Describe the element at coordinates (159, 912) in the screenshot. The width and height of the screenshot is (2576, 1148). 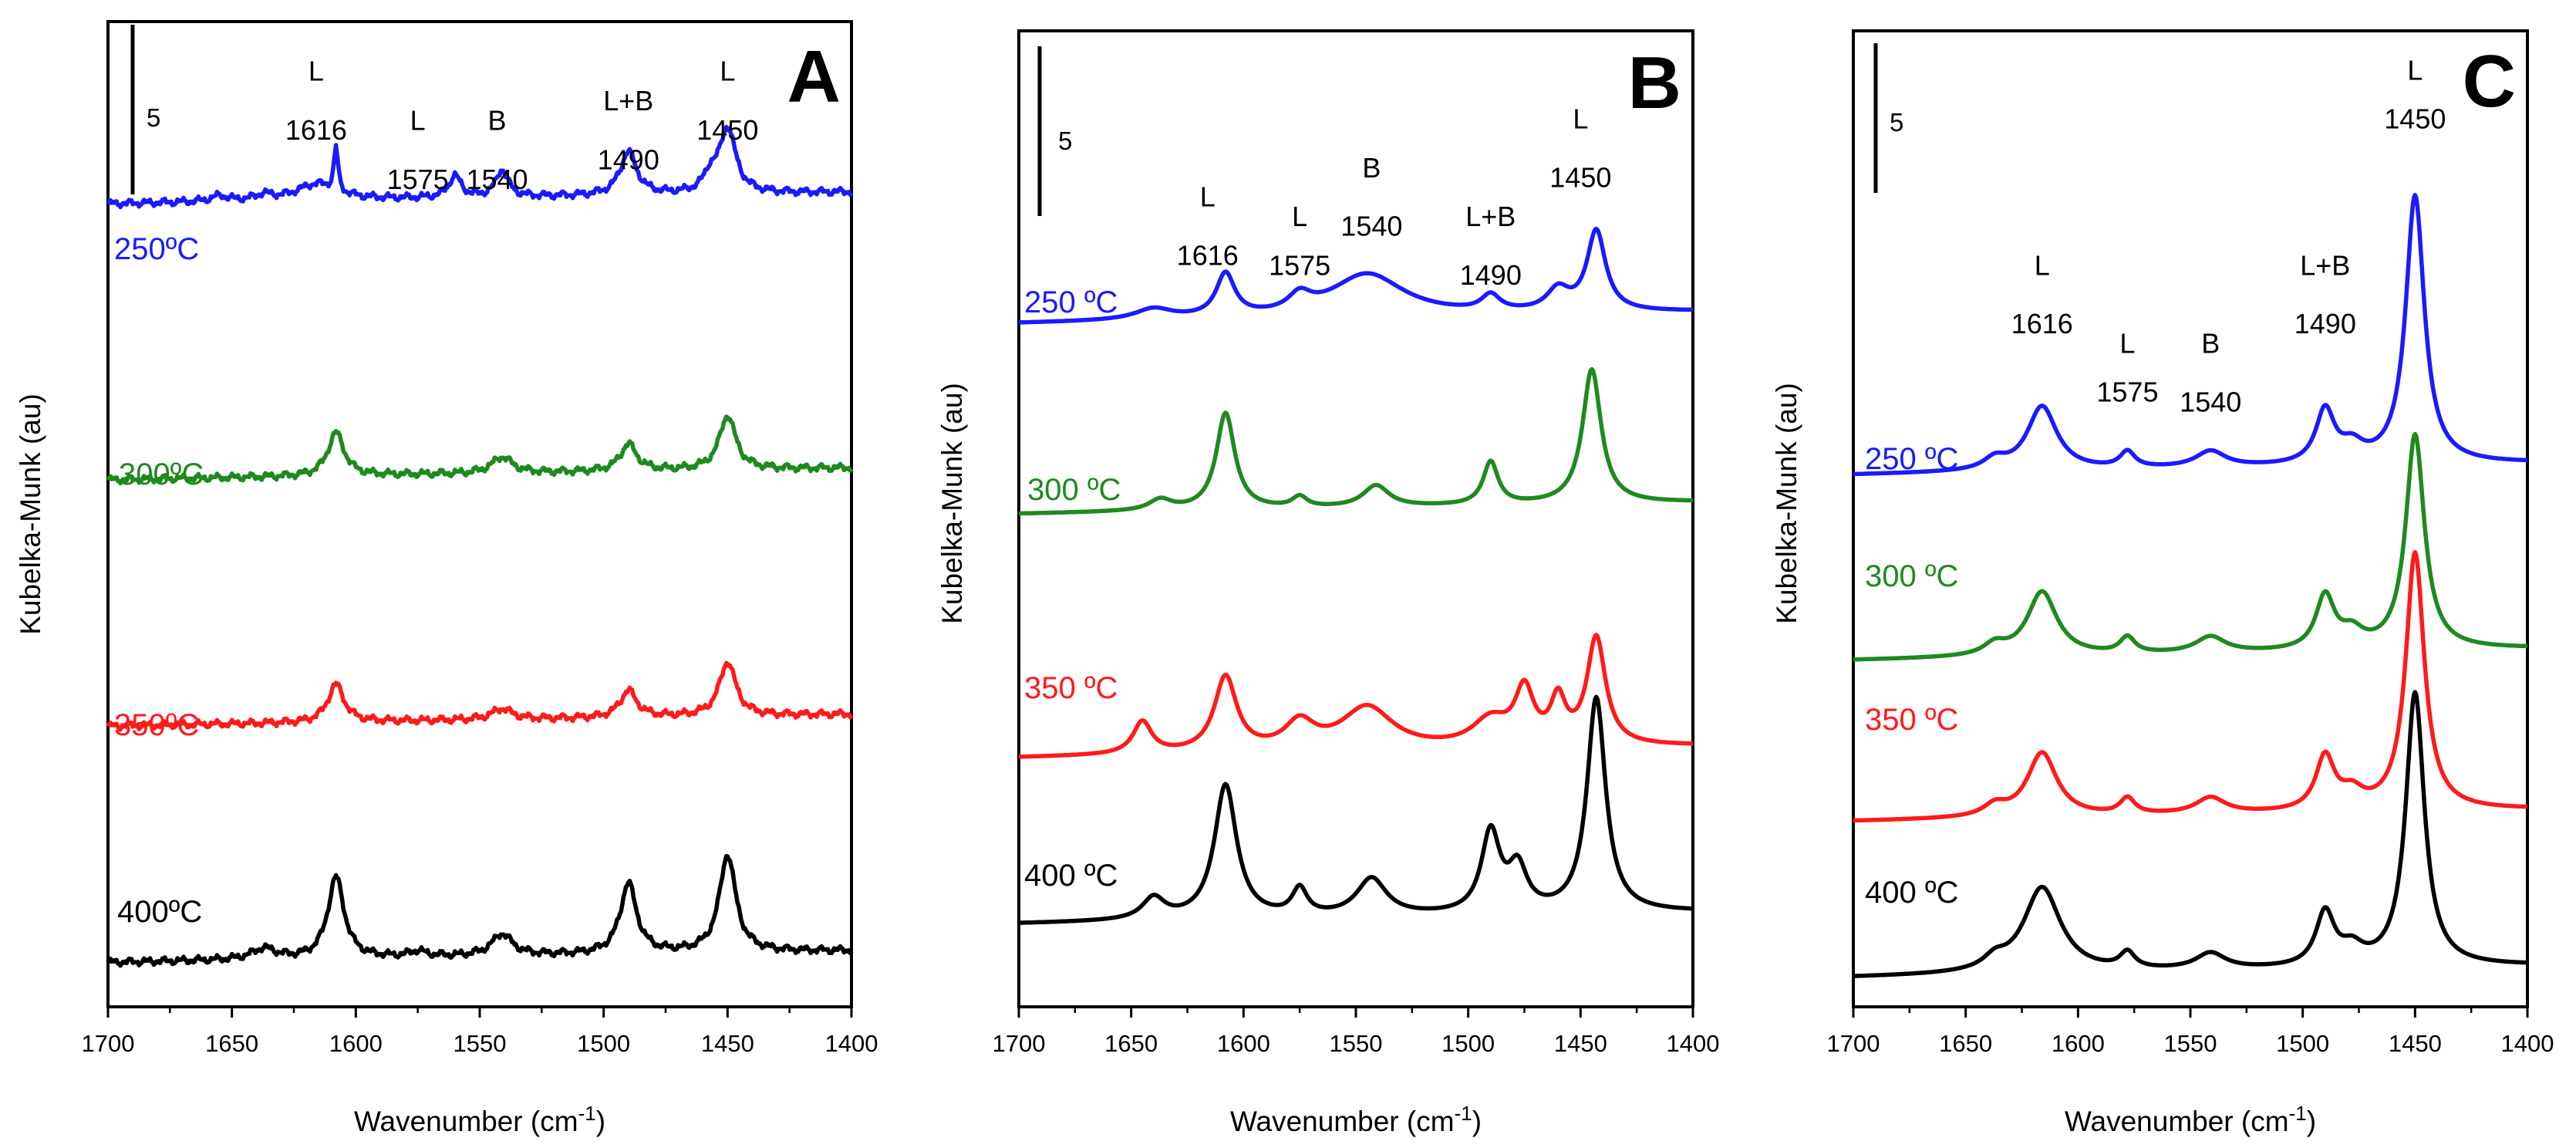
I see `series-label-400: 400ºC` at that location.